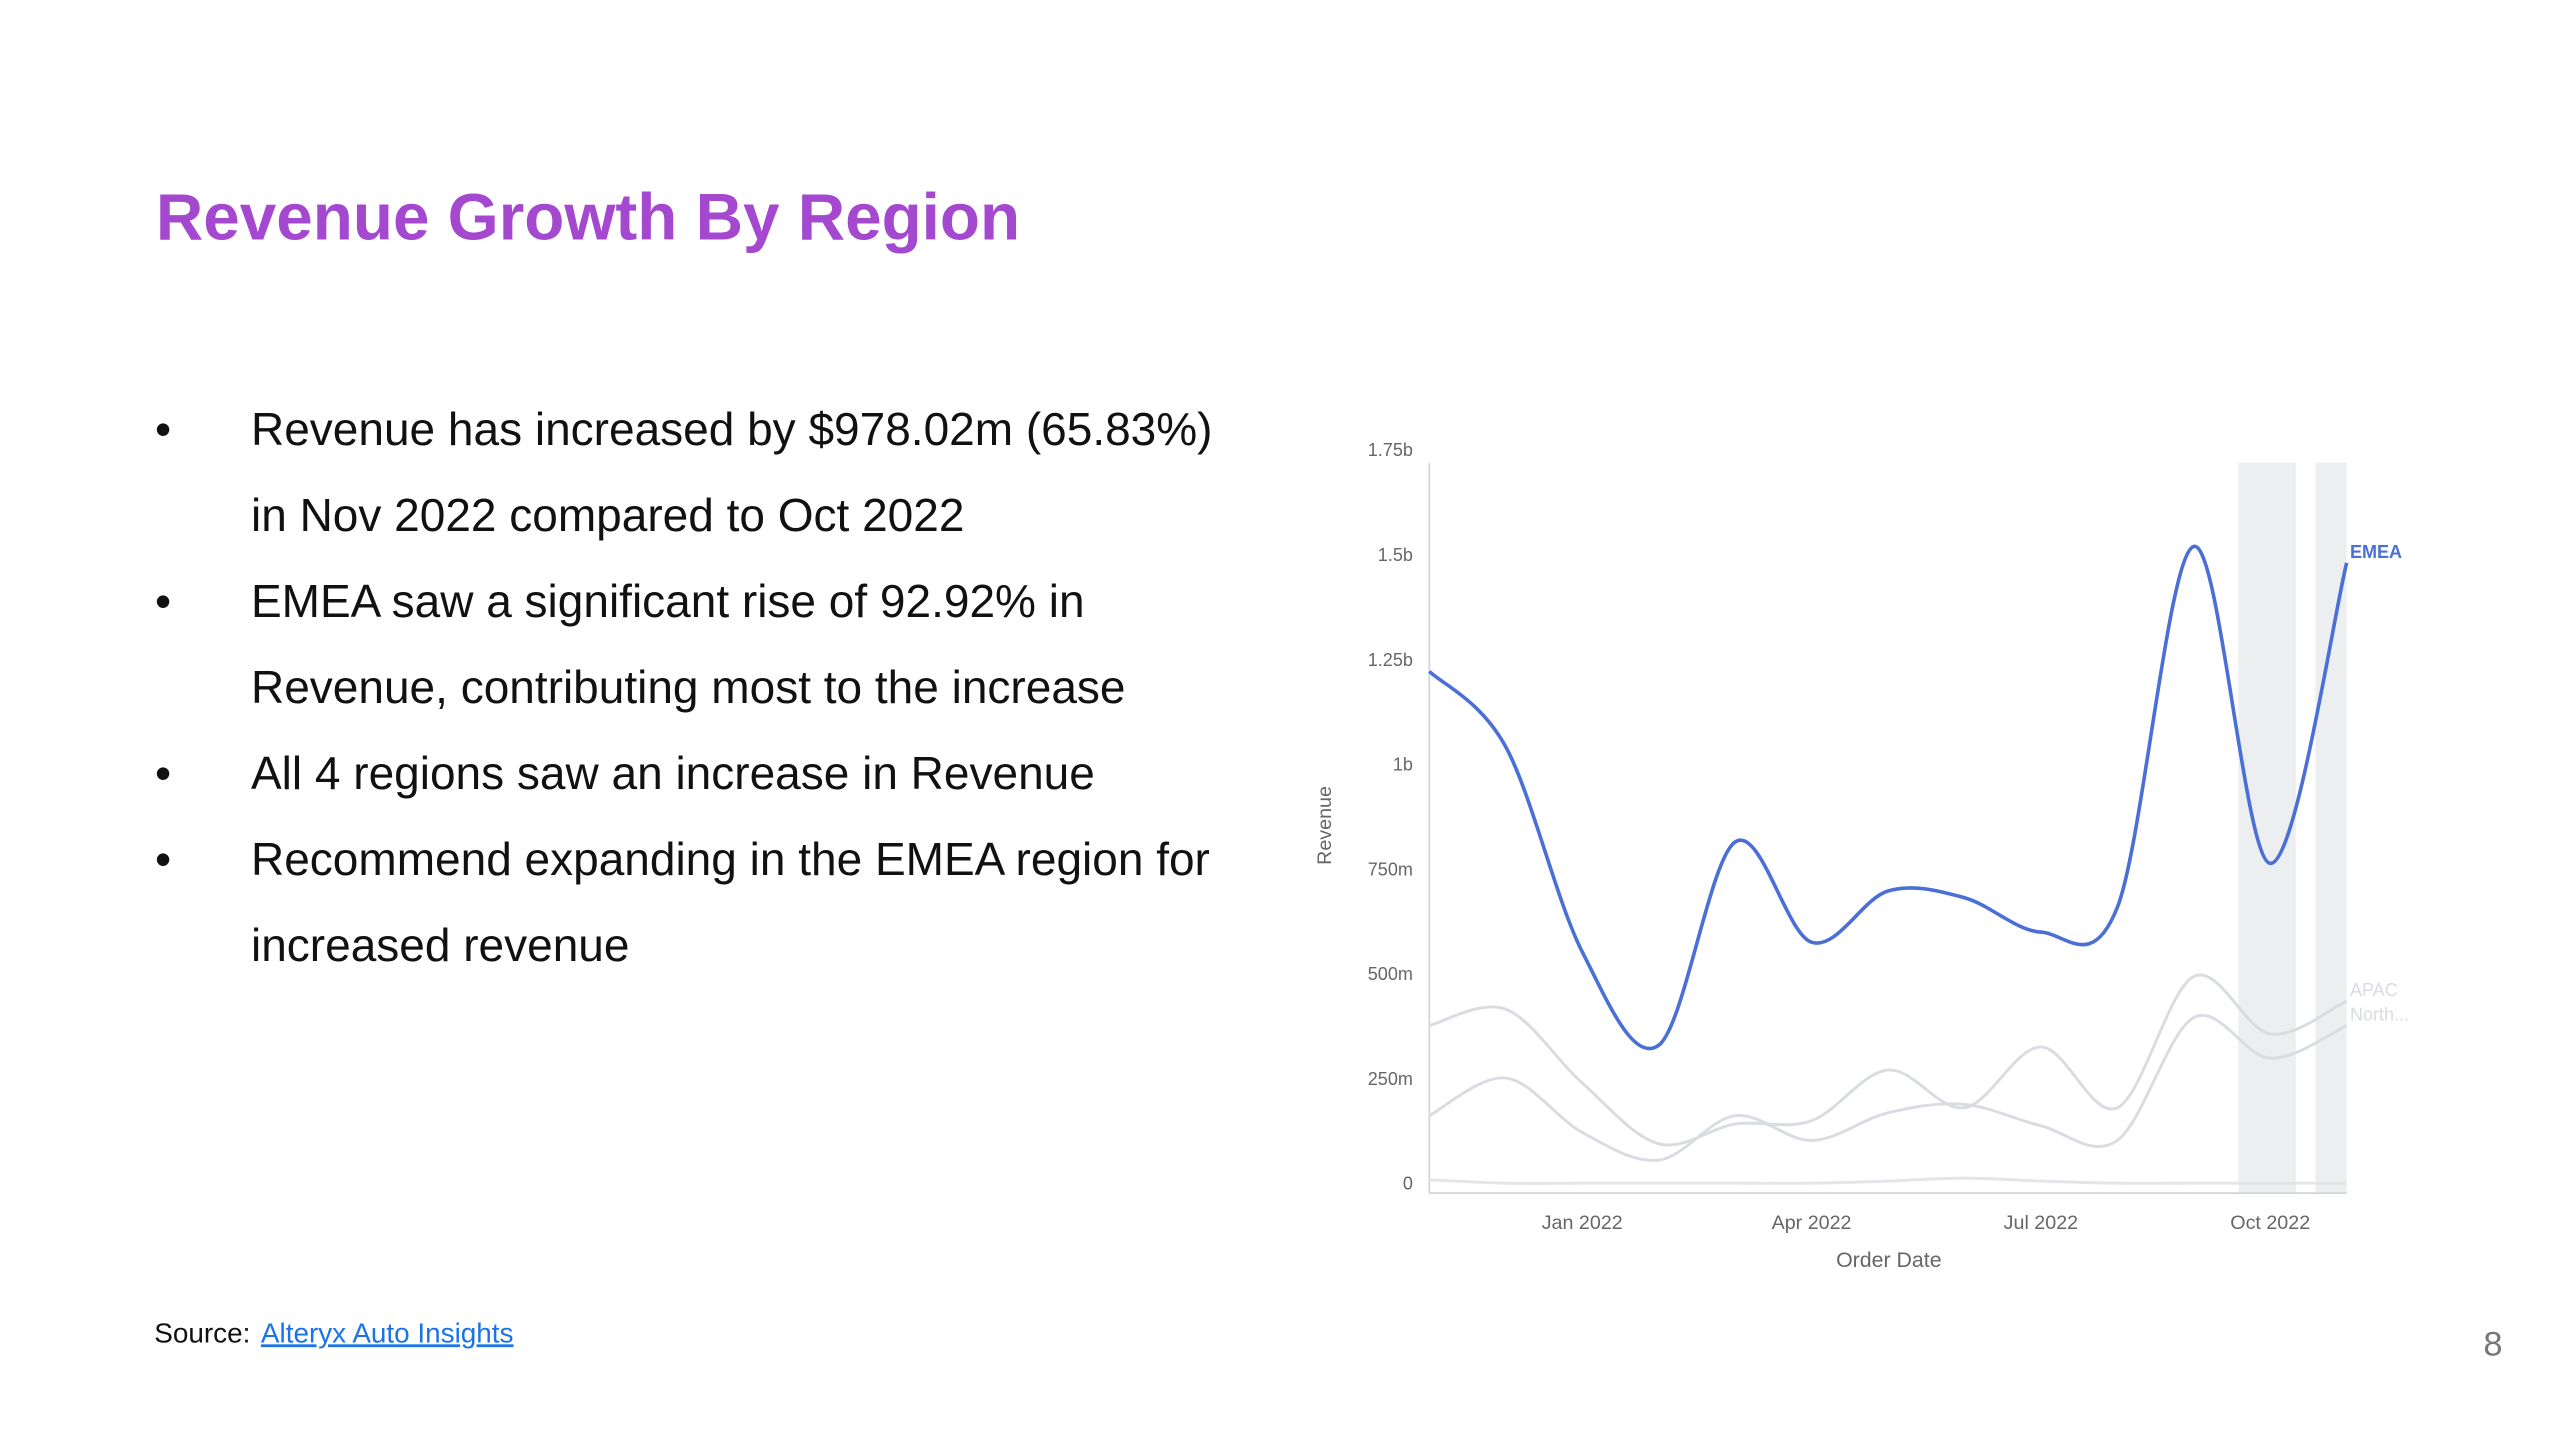 This screenshot has width=2560, height=1440. What do you see at coordinates (708, 773) in the screenshot?
I see `bullet-item: All 4 regions saw an increase in Revenue` at bounding box center [708, 773].